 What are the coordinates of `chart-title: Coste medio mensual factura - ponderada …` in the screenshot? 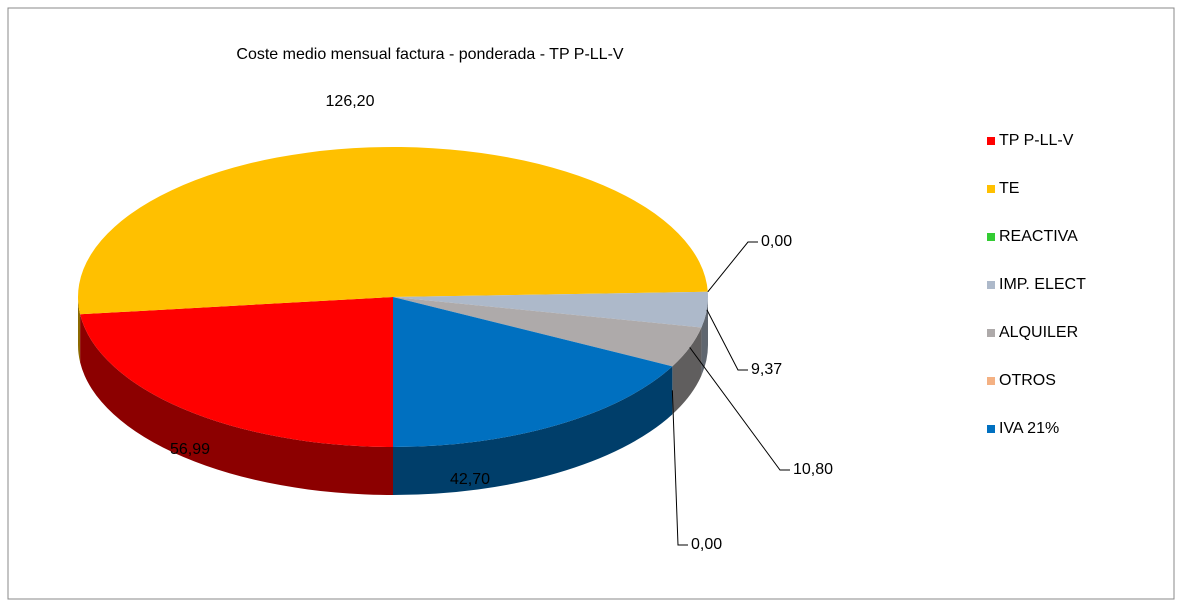 It's located at (429, 54).